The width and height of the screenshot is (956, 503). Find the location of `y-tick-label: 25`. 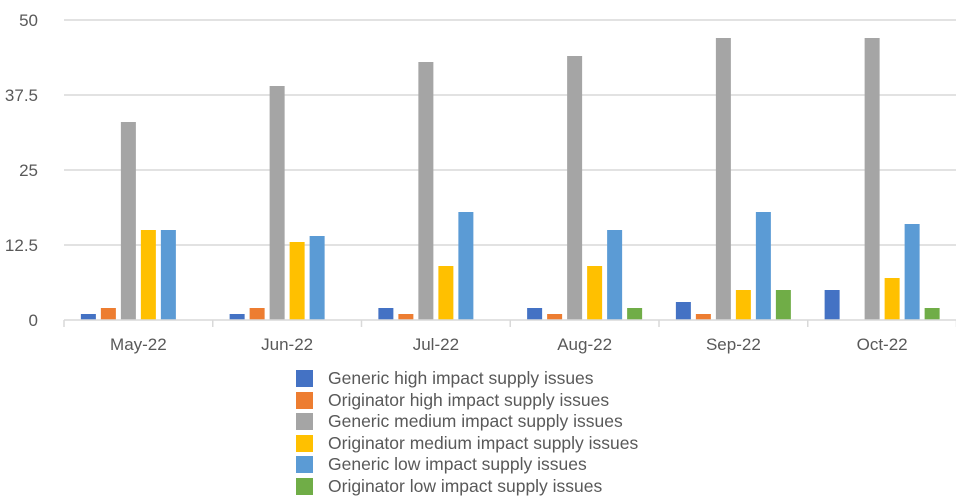

y-tick-label: 25 is located at coordinates (28, 170).